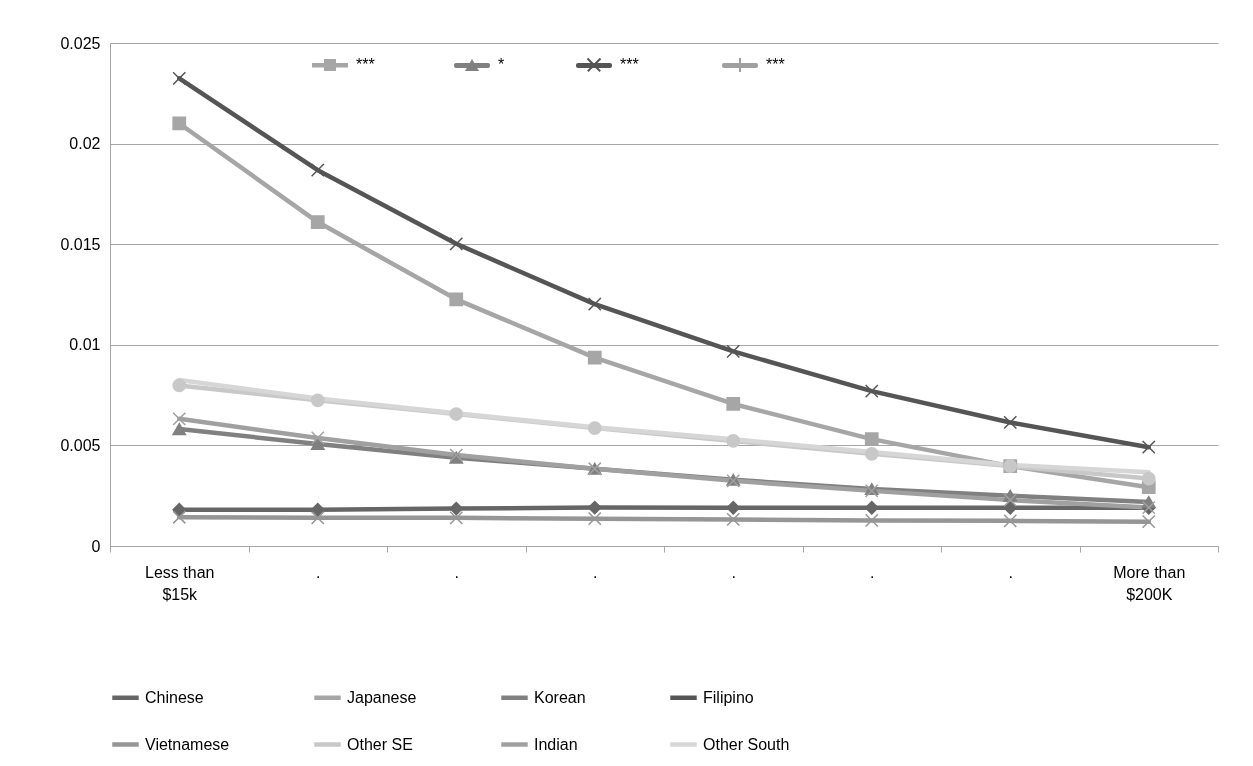  What do you see at coordinates (556, 744) in the screenshot?
I see `legend-label: Indian` at bounding box center [556, 744].